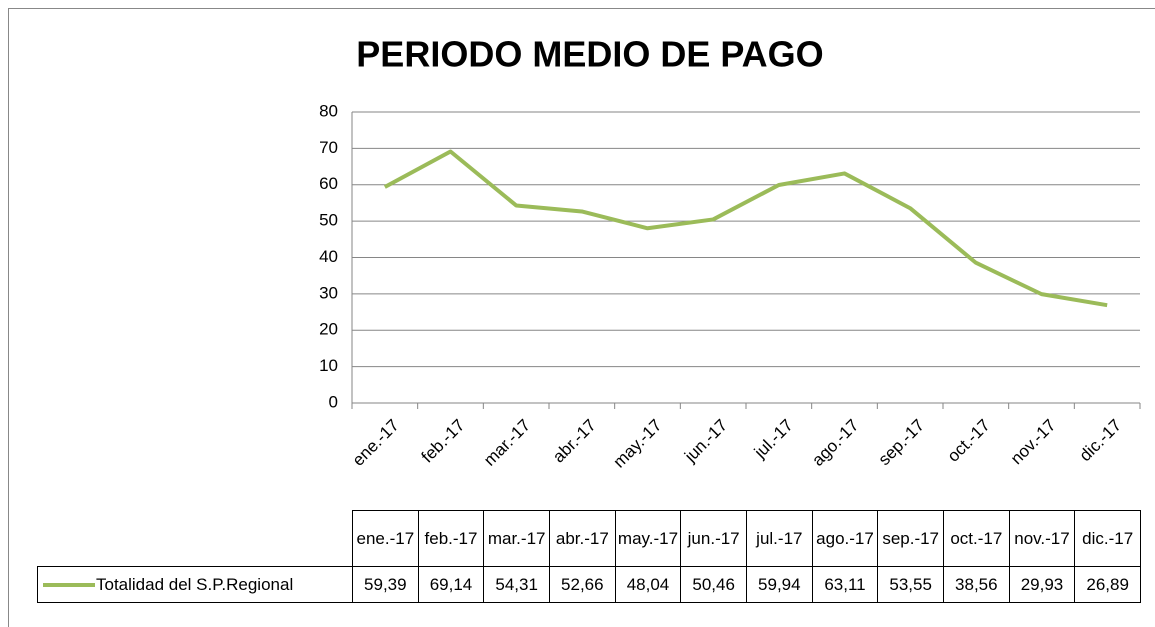 This screenshot has height=627, width=1155. What do you see at coordinates (1107, 538) in the screenshot?
I see `table-header: dic.-17` at bounding box center [1107, 538].